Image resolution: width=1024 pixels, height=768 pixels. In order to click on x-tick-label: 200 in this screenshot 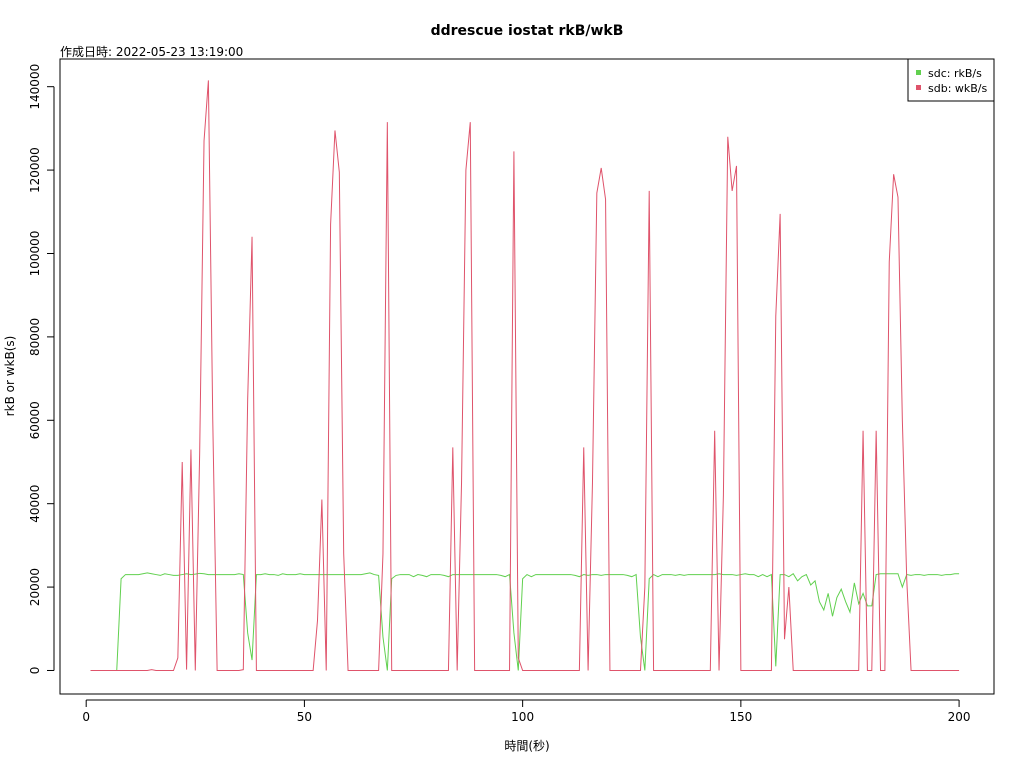, I will do `click(959, 717)`.